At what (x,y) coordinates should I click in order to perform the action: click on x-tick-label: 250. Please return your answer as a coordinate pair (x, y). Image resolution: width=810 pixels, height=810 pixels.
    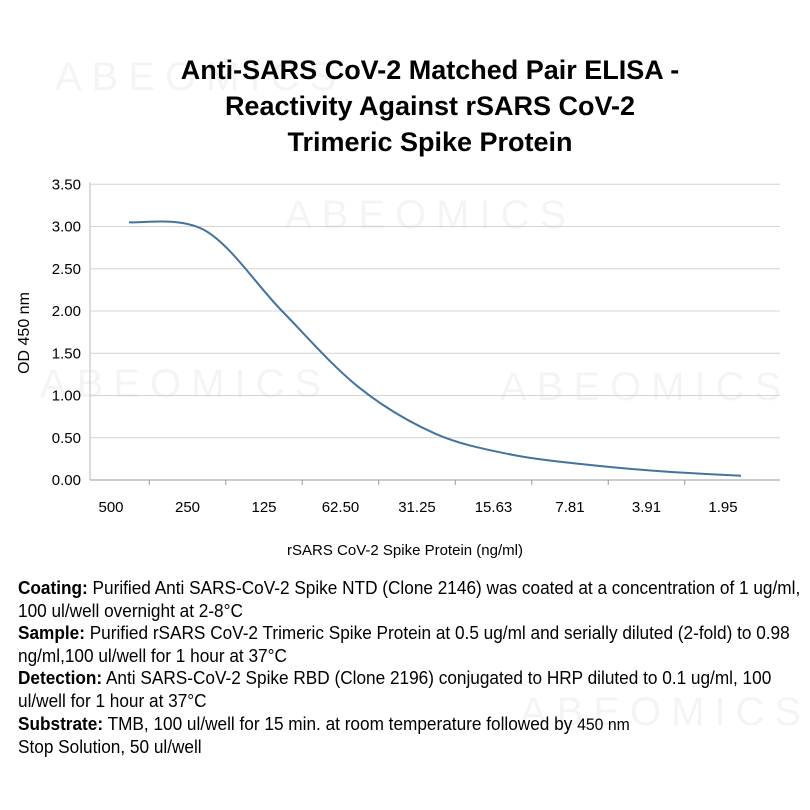
    Looking at the image, I should click on (187, 507).